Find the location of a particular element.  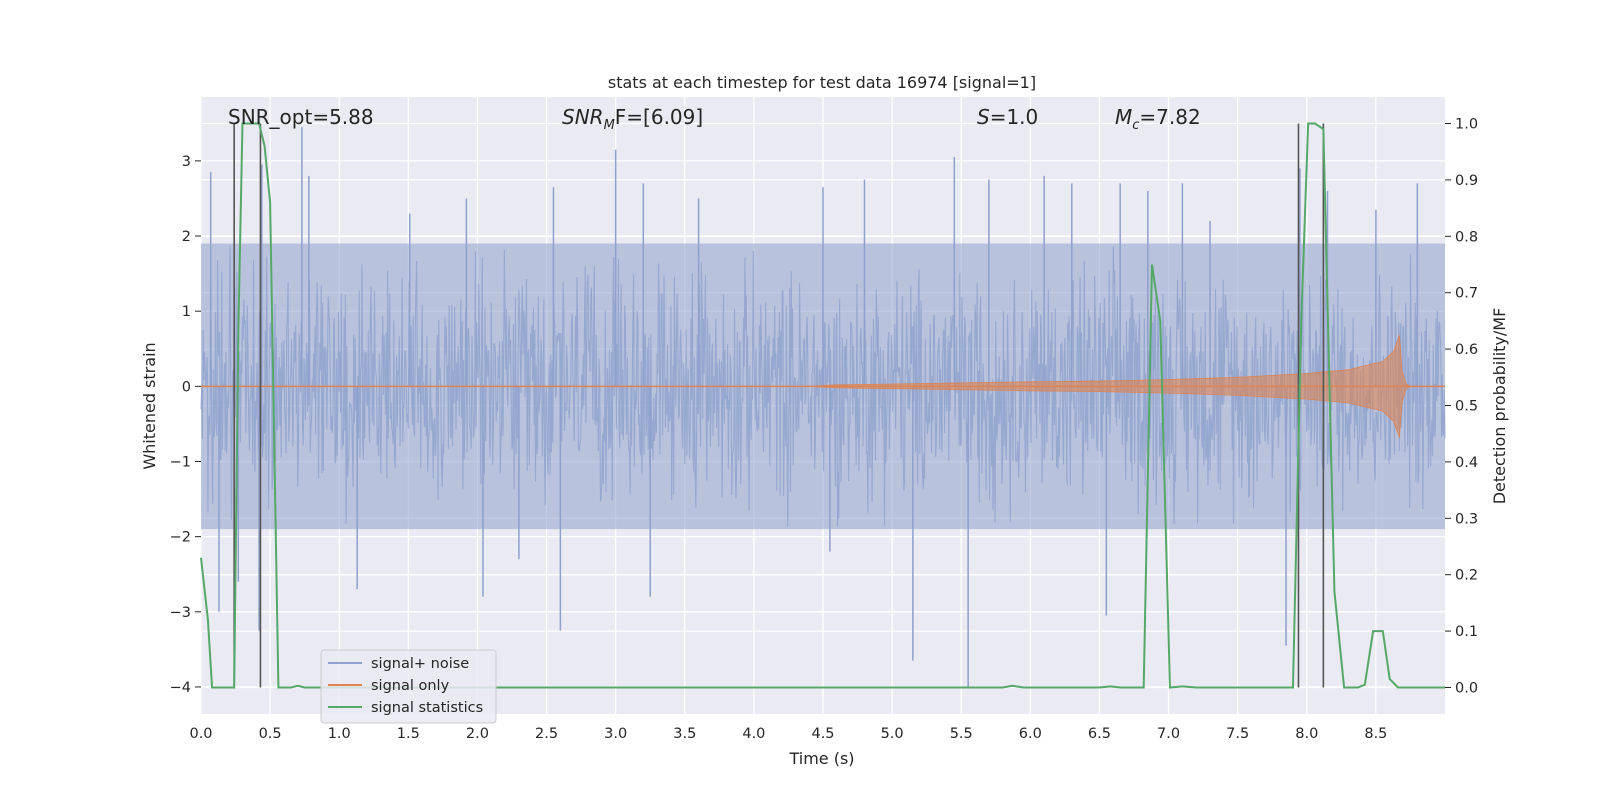

x-tick-label: 1.5 is located at coordinates (408, 734).